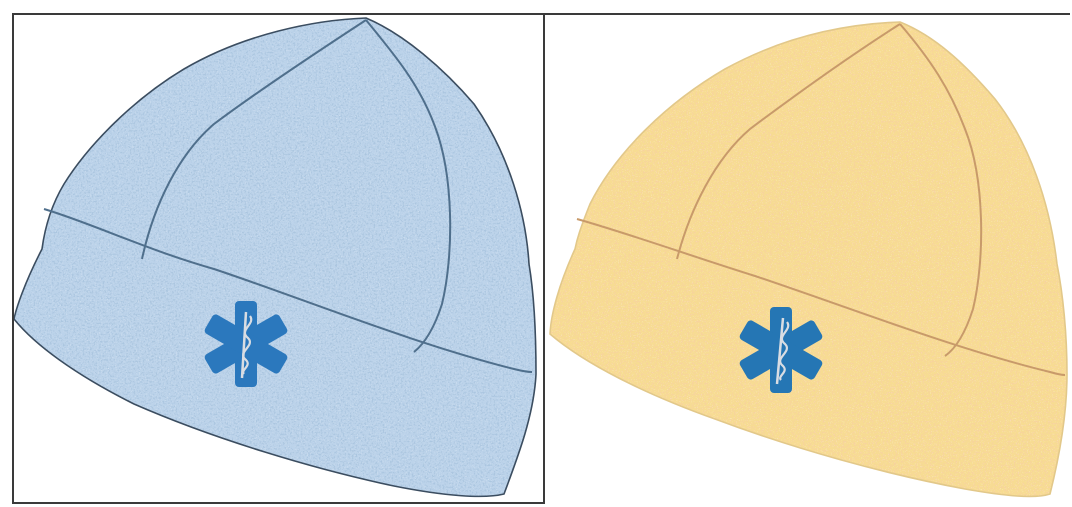 Image resolution: width=1072 pixels, height=507 pixels. What do you see at coordinates (254, 139) in the screenshot?
I see `blue-crown-seam-left` at bounding box center [254, 139].